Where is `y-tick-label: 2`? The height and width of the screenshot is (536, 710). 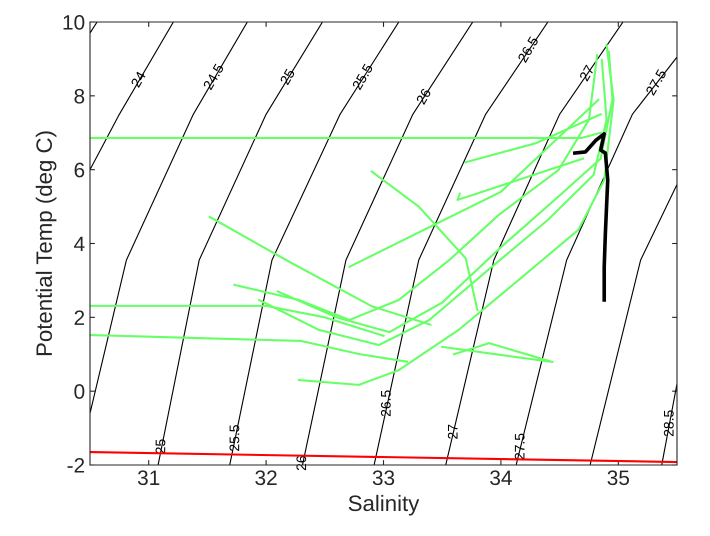 y-tick-label: 2 is located at coordinates (79, 317).